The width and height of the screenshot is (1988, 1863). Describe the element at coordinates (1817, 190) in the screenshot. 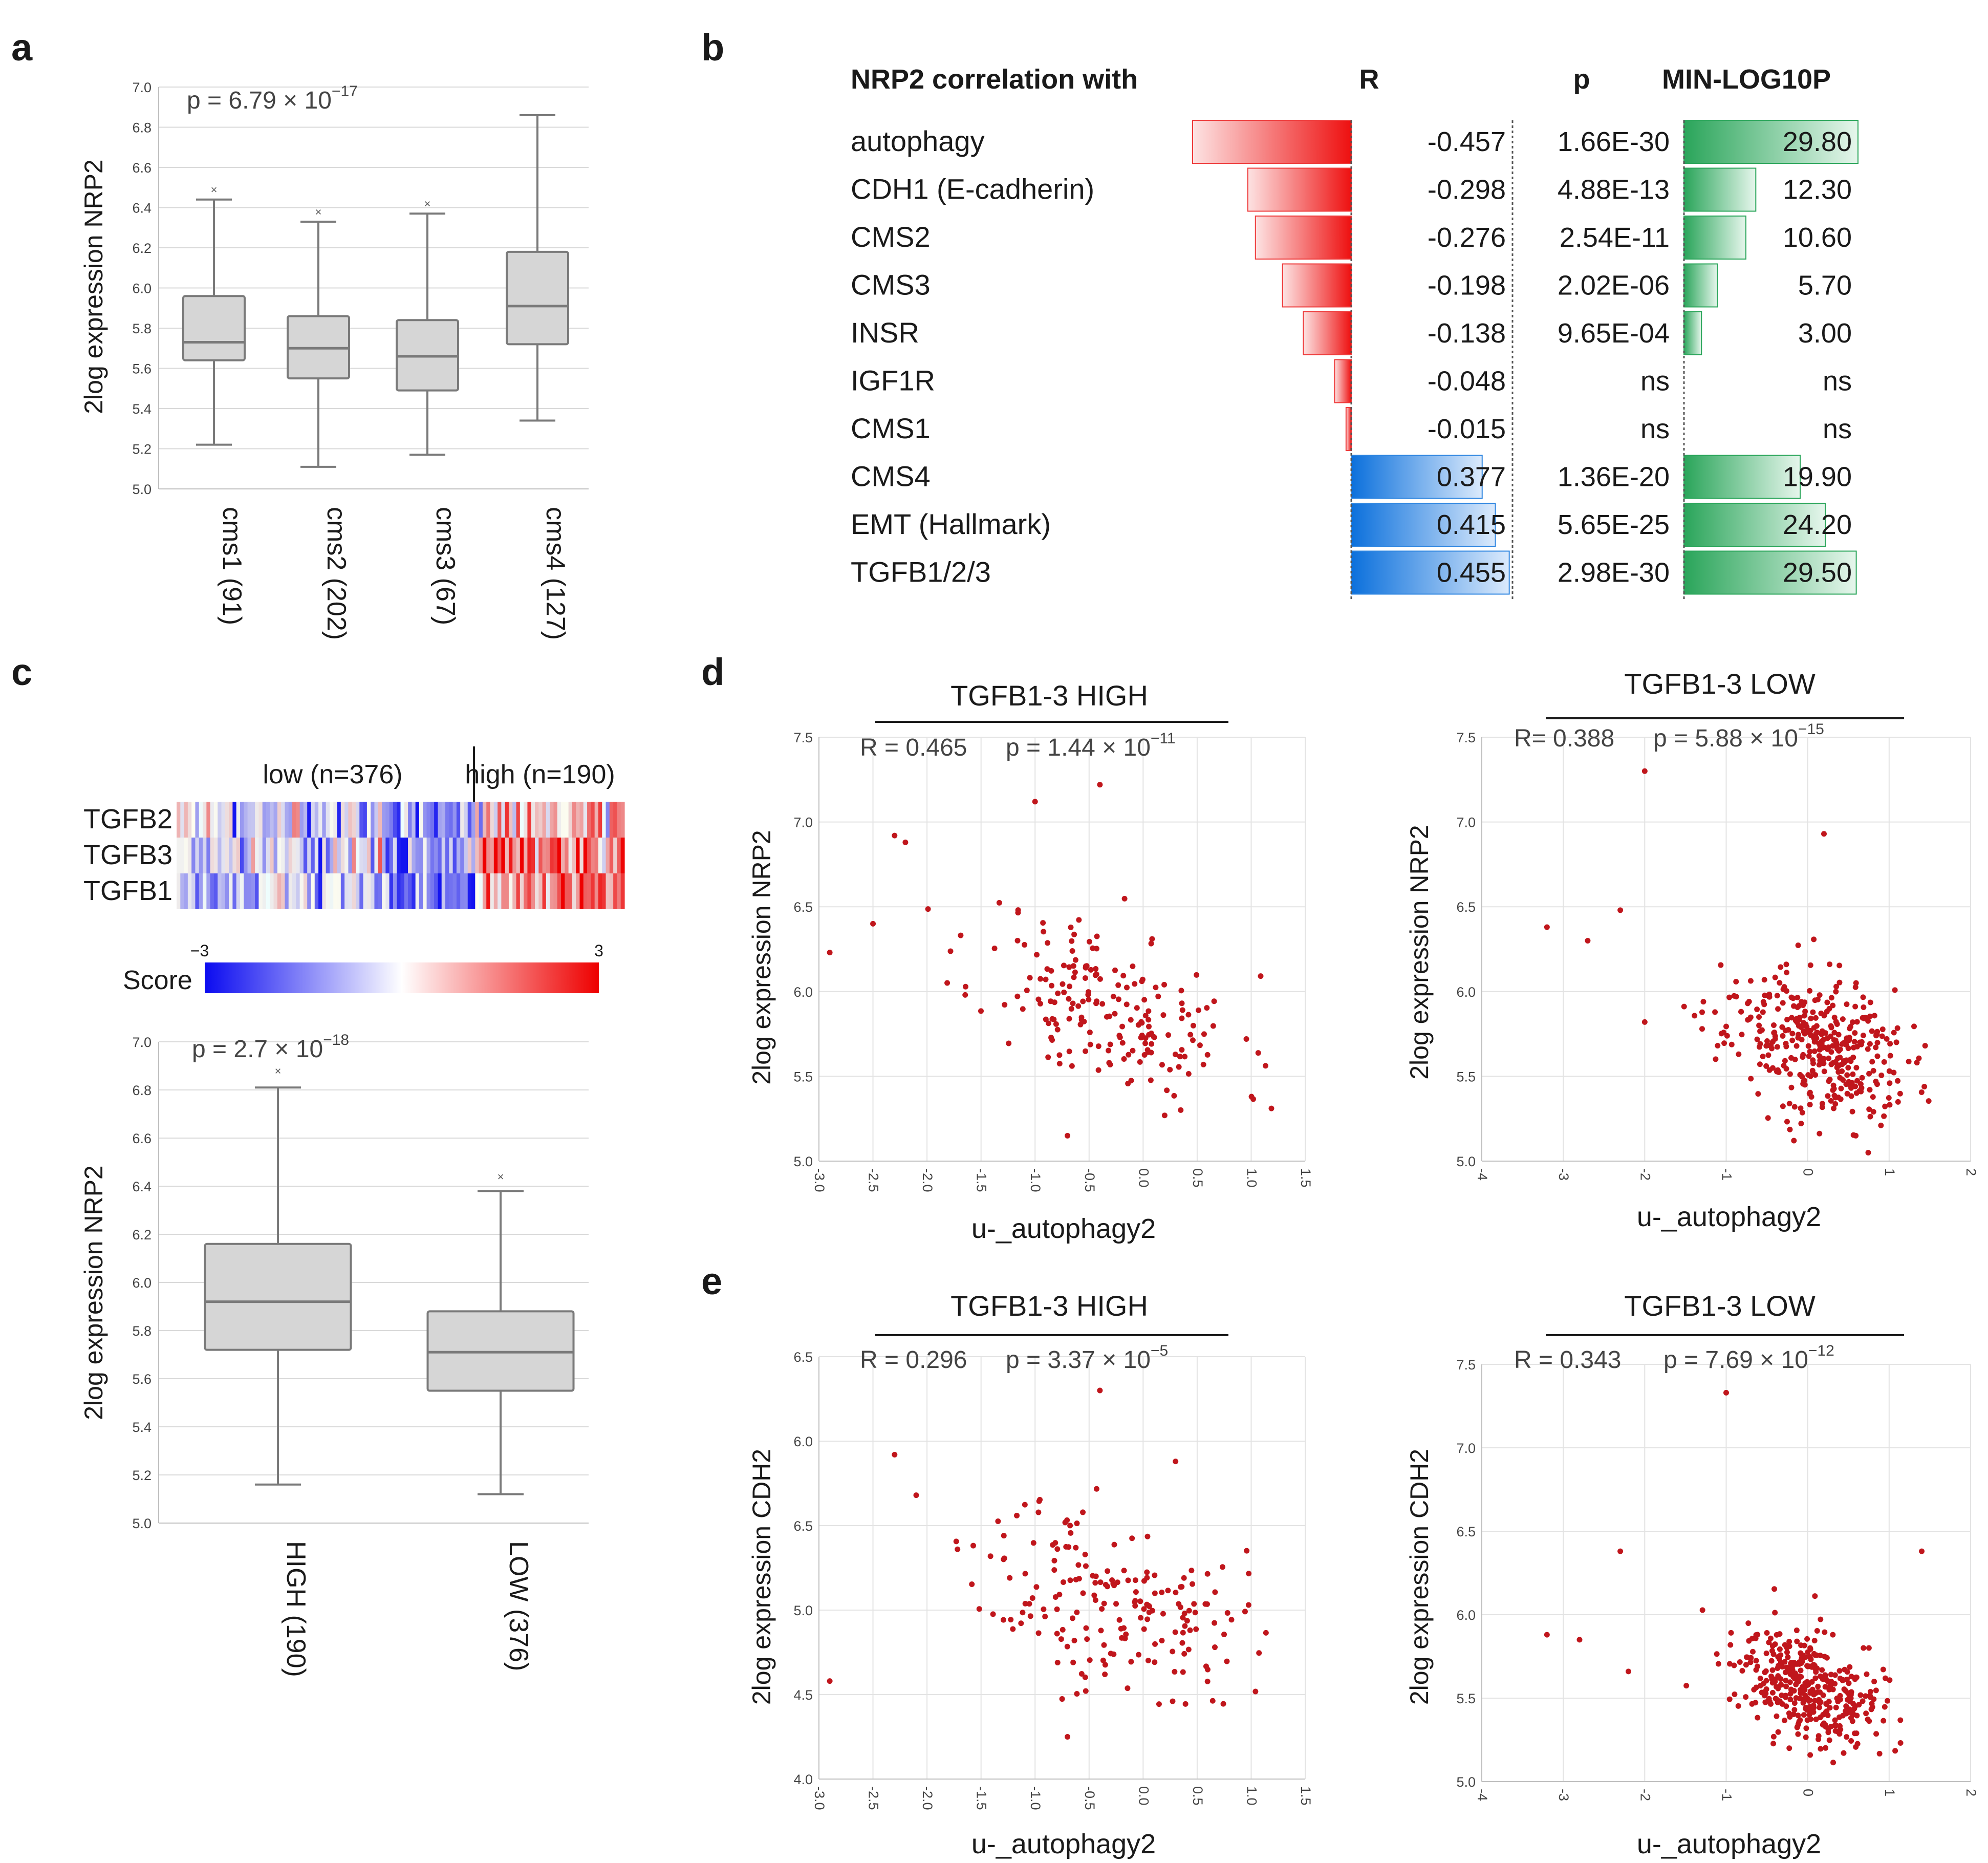

I see `min-log10p-value: 12.30` at that location.